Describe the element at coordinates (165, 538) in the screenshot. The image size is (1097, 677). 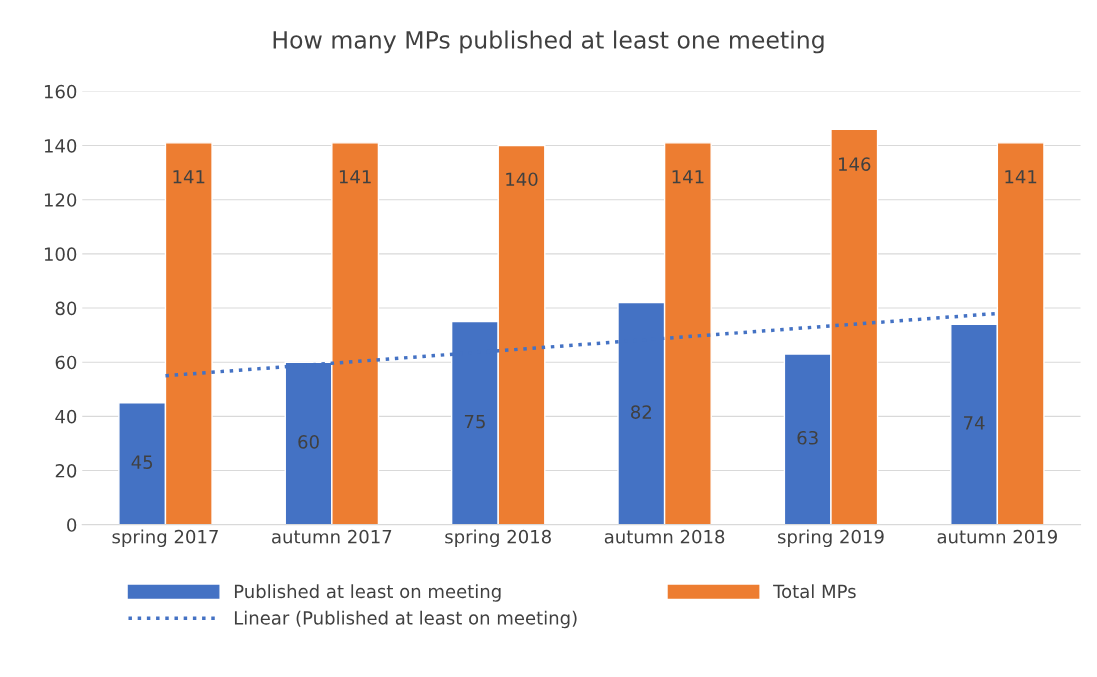
I see `x-tick-label: spring 2017` at that location.